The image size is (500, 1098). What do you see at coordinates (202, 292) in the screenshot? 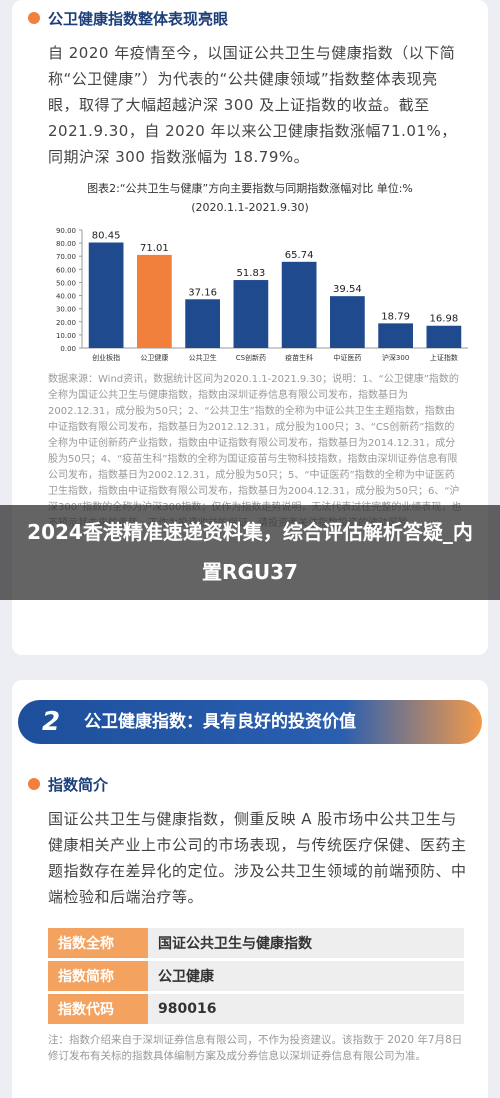
I see `value-label: 37.16` at bounding box center [202, 292].